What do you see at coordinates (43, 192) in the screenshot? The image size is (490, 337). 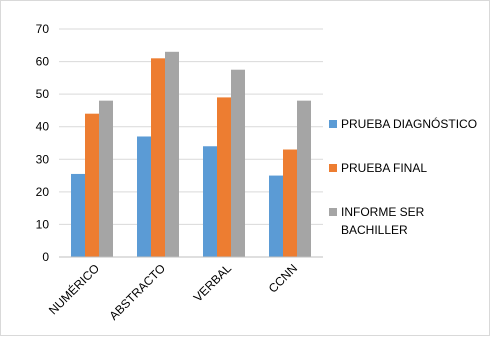 I see `y-tick-label: 20` at bounding box center [43, 192].